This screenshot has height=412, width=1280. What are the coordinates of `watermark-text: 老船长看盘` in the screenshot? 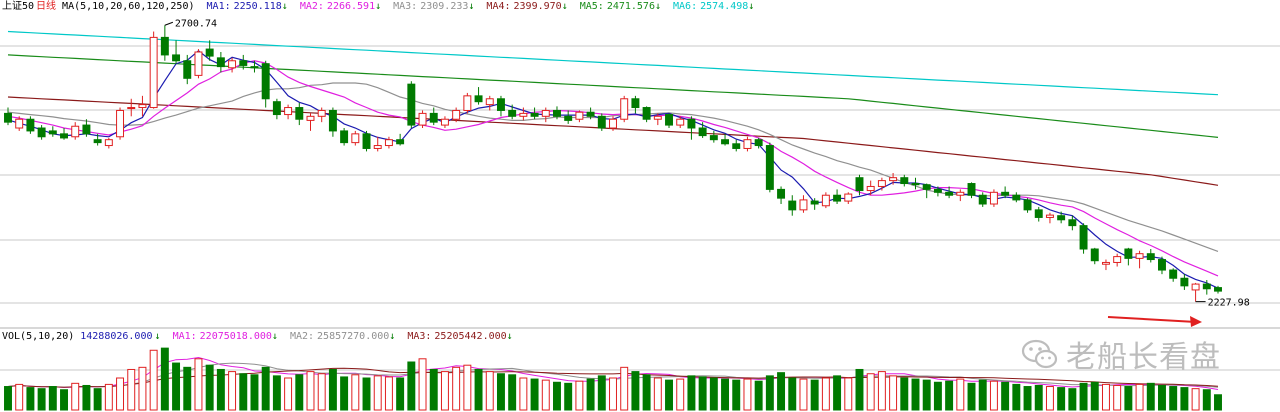 It's located at (1143, 357).